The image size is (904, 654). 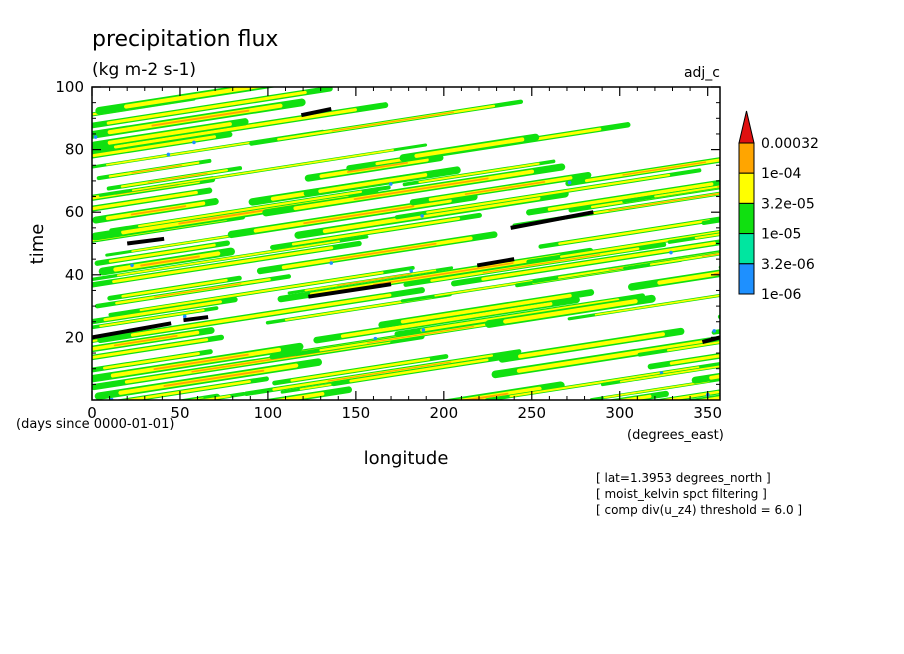 What do you see at coordinates (681, 494) in the screenshot?
I see `annotation-filtering: [ moist_kelvin spct filtering ]` at bounding box center [681, 494].